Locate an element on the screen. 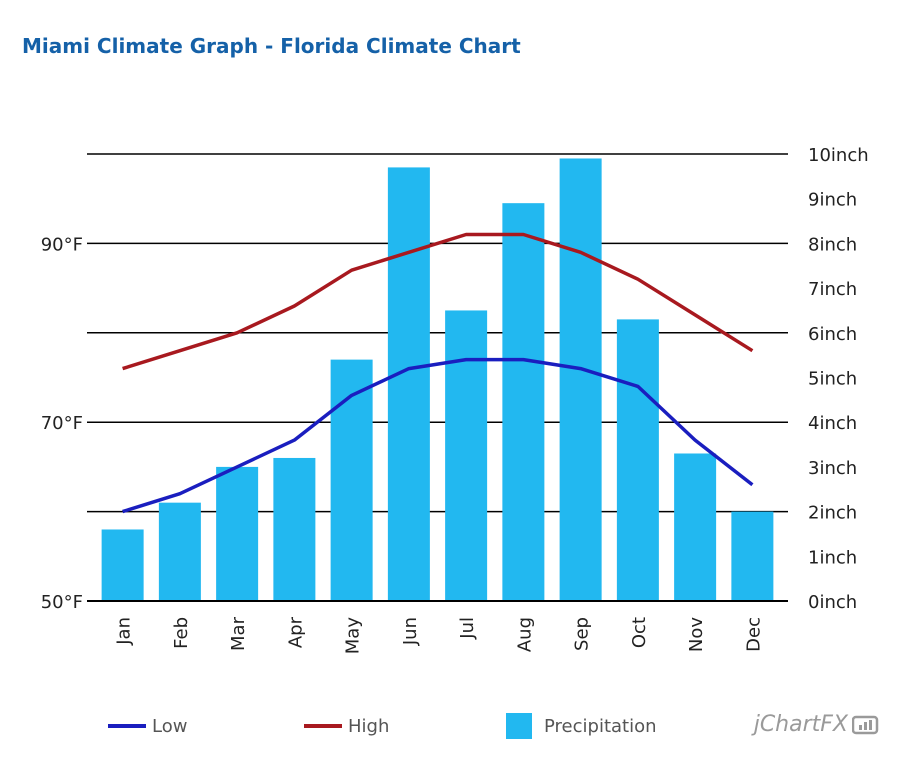 Image resolution: width=920 pixels, height=778 pixels. legend-swatch-low is located at coordinates (127, 726).